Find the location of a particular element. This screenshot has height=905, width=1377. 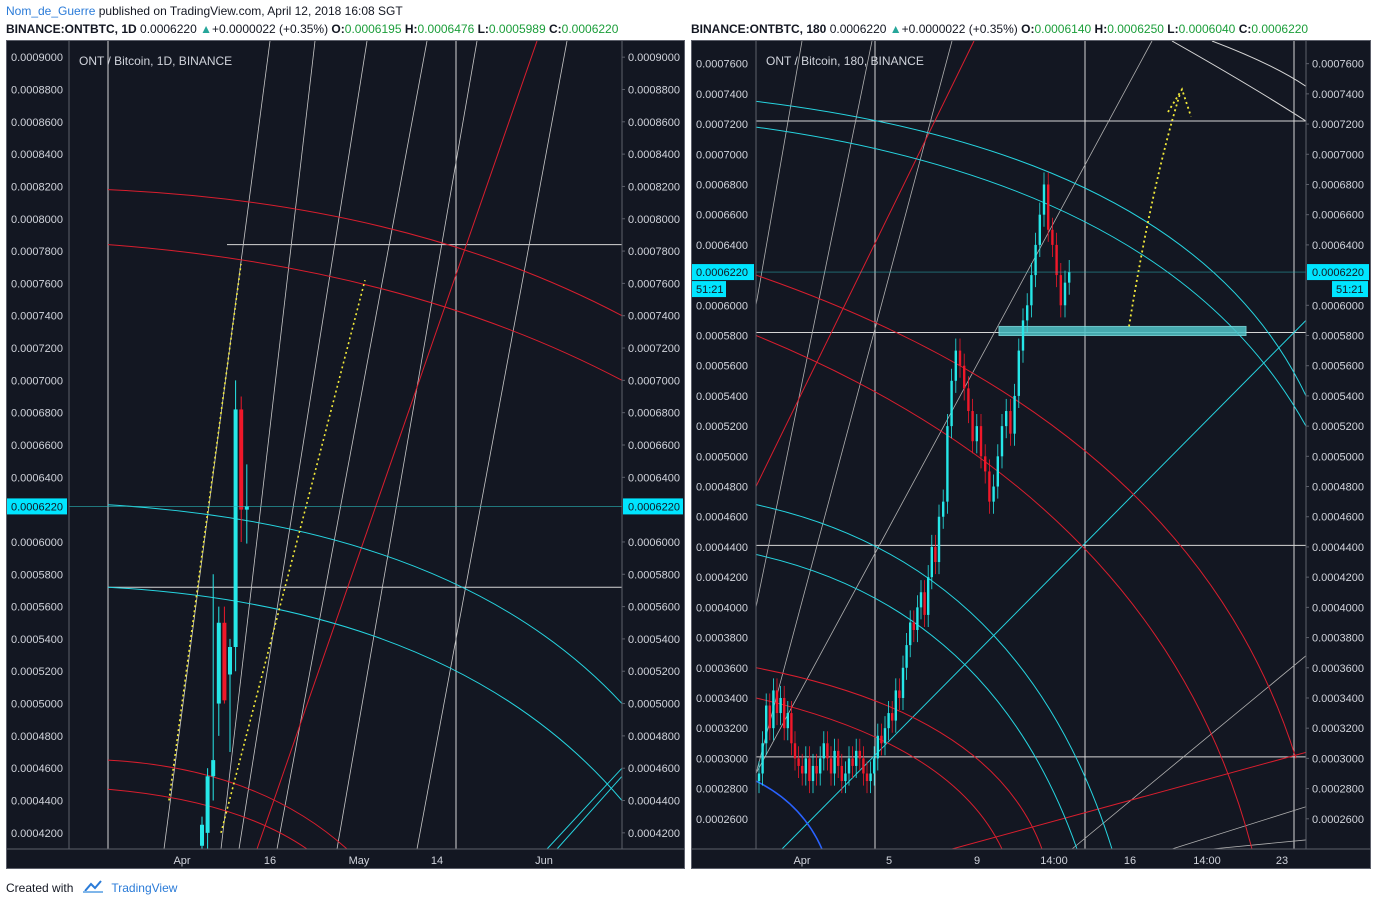

right-countdown-tag is located at coordinates (1350, 289).